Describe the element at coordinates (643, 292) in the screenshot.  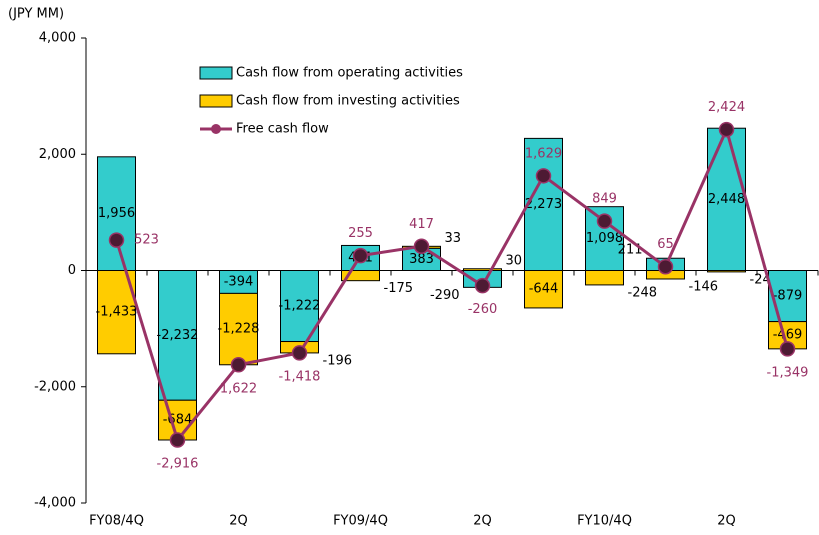
I see `bar-value-label: -248` at that location.